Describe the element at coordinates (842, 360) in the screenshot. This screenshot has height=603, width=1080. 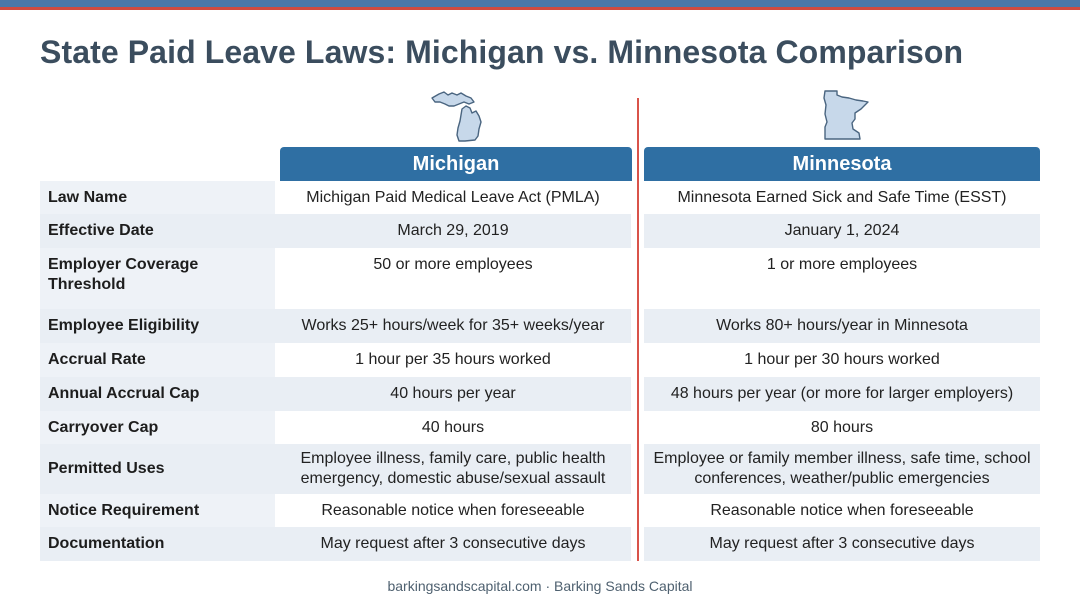
I see `minnesota-cell: 1 hour per 30 hours worked` at that location.